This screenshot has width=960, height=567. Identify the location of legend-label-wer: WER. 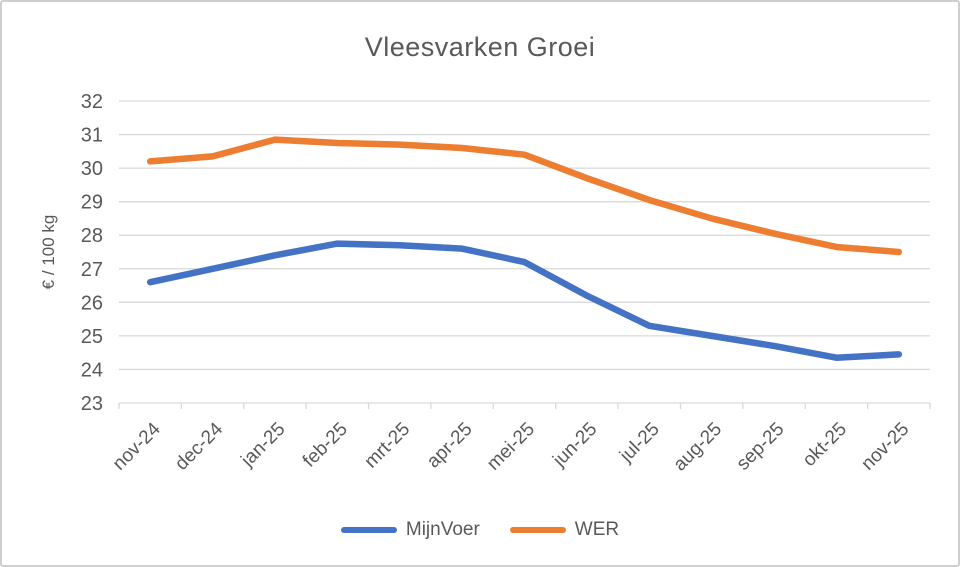
(597, 529).